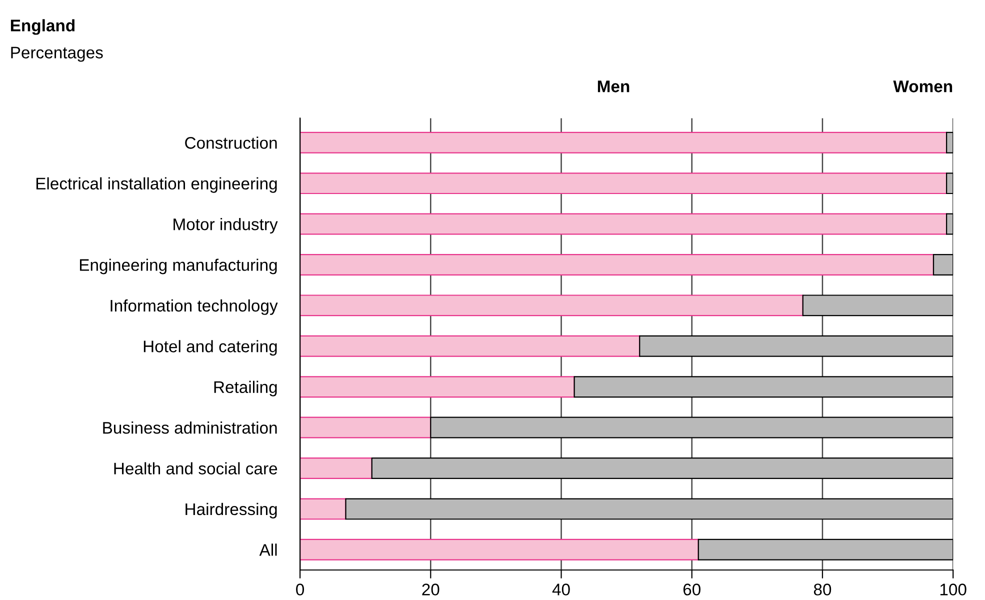 The width and height of the screenshot is (985, 600). I want to click on y-tick-label: Motor industry, so click(226, 226).